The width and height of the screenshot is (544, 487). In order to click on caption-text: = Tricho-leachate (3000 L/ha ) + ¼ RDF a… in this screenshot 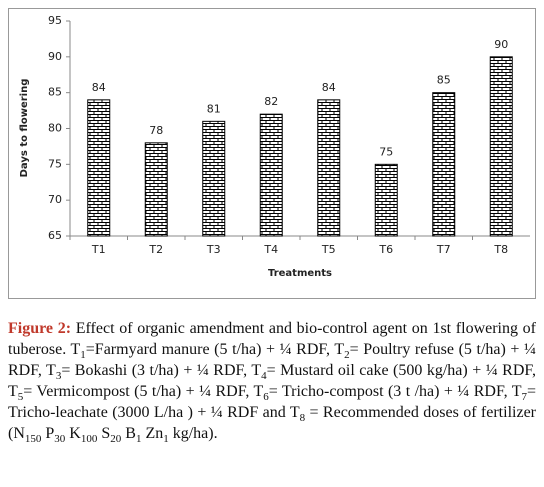, I will do `click(272, 402)`.